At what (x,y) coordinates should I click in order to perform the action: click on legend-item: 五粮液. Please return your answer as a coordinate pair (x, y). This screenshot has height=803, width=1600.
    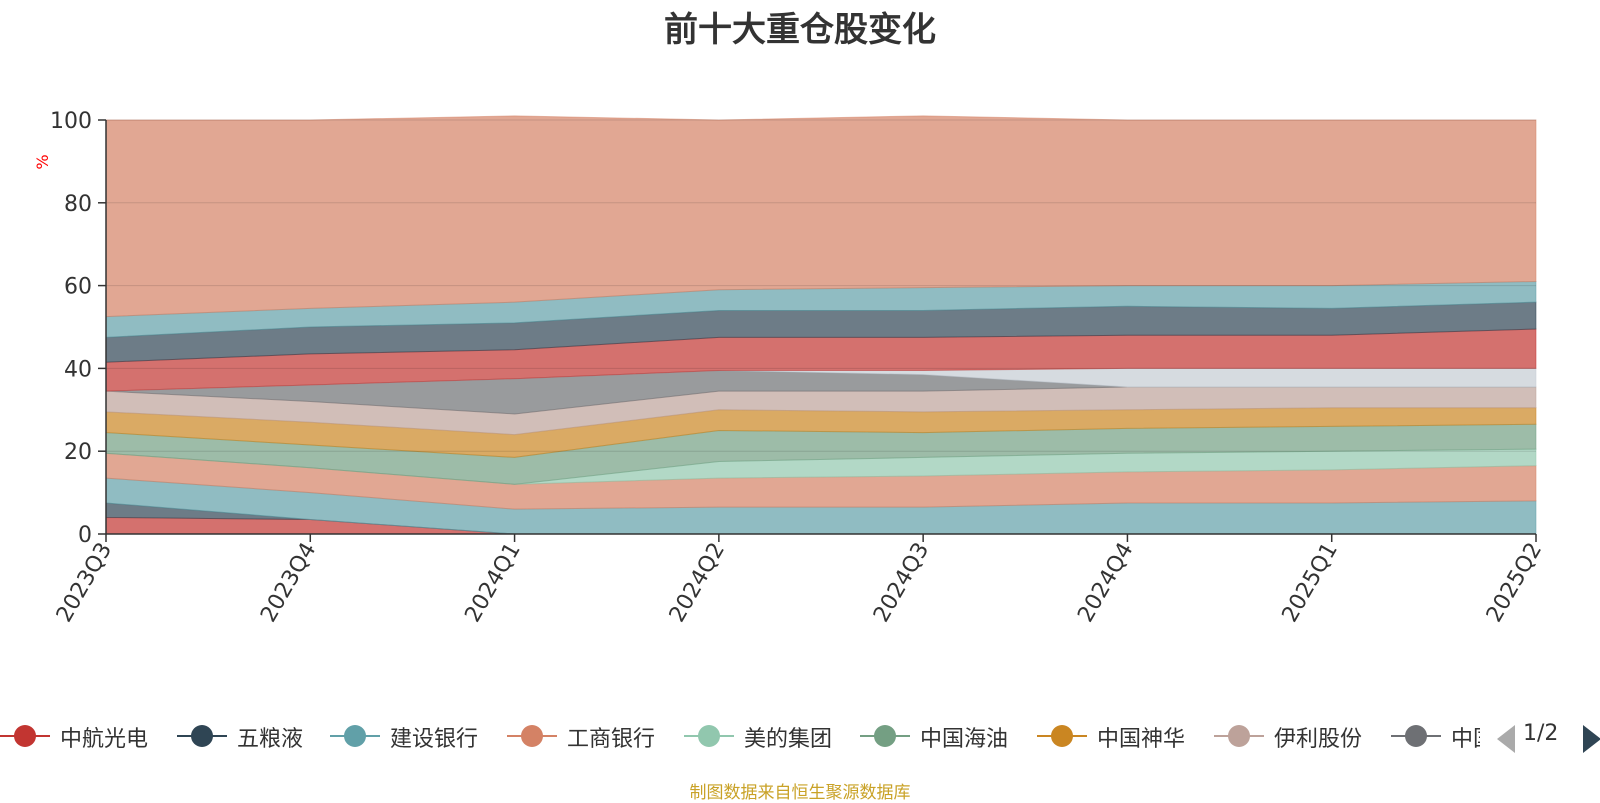
    Looking at the image, I should click on (262, 736).